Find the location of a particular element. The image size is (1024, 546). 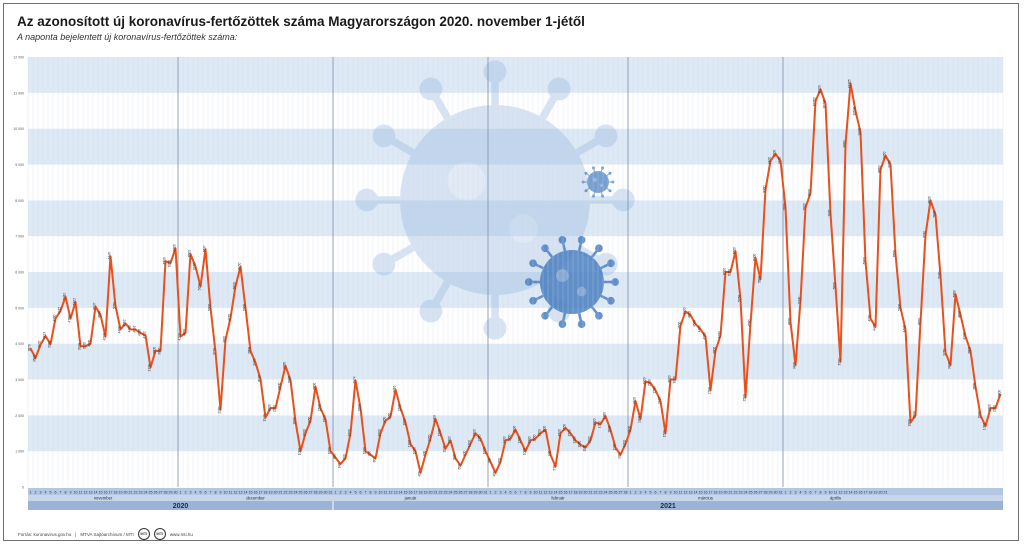

site-text: www.mti.hu is located at coordinates (181, 534).